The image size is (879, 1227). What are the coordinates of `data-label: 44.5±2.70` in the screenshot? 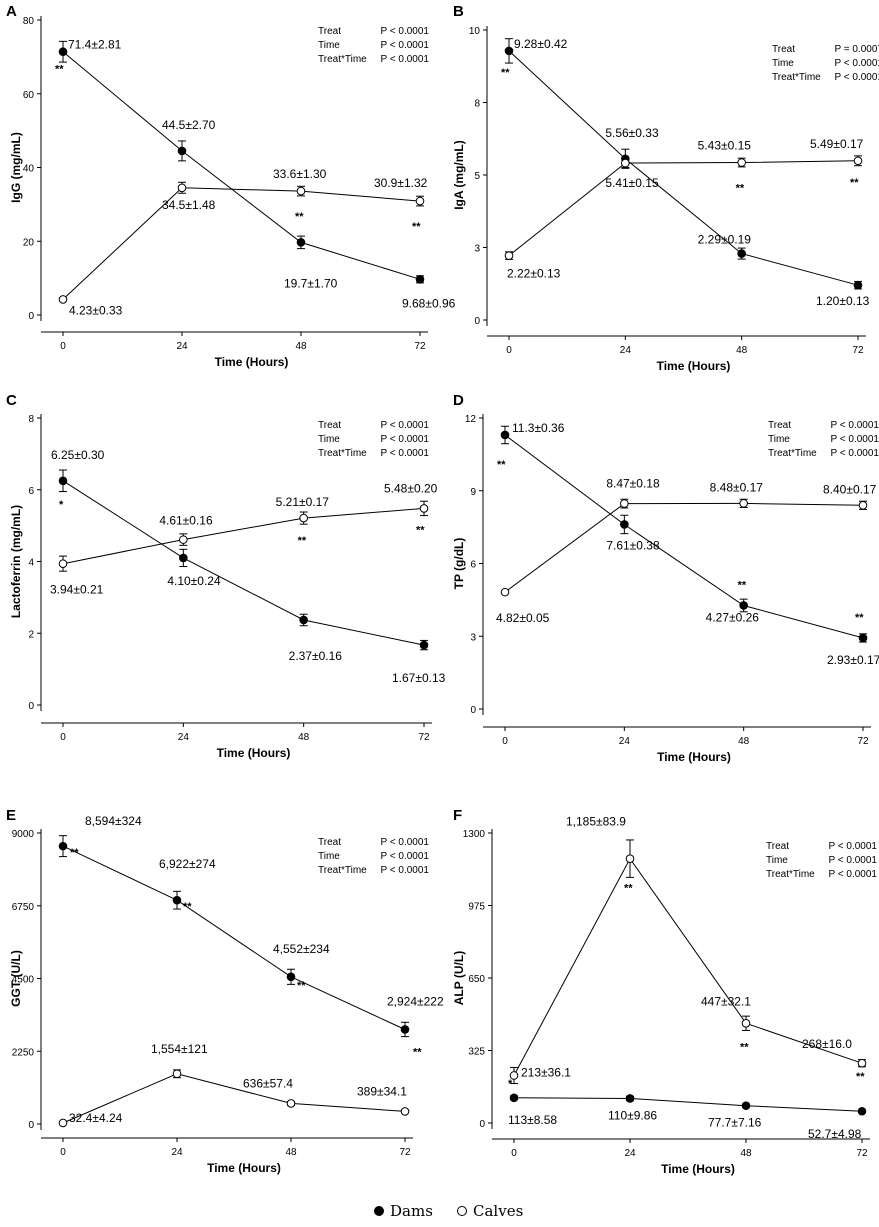 It's located at (189, 125).